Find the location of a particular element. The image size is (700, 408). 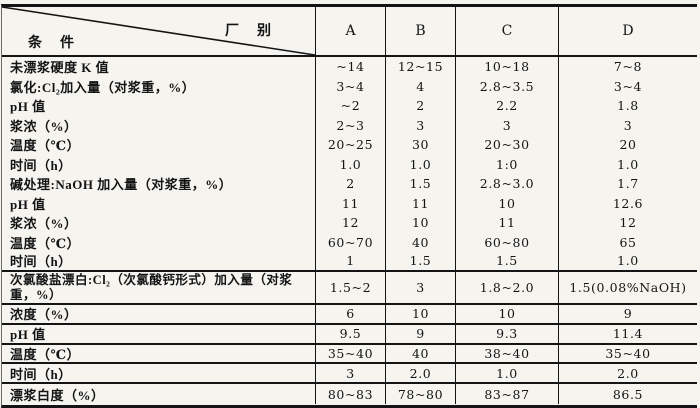

column-header-a: A is located at coordinates (351, 32).